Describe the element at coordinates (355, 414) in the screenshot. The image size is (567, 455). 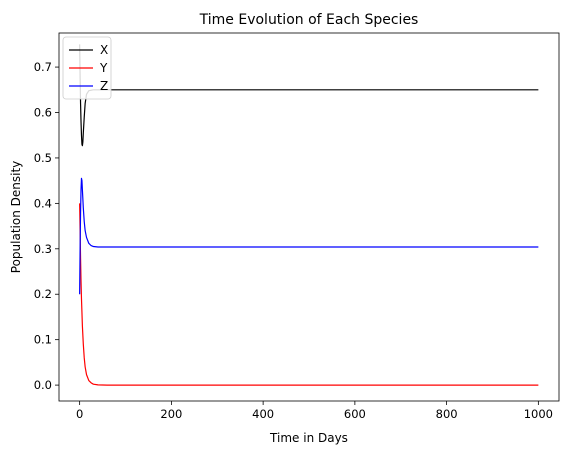
I see `x-tick-label: 600` at that location.